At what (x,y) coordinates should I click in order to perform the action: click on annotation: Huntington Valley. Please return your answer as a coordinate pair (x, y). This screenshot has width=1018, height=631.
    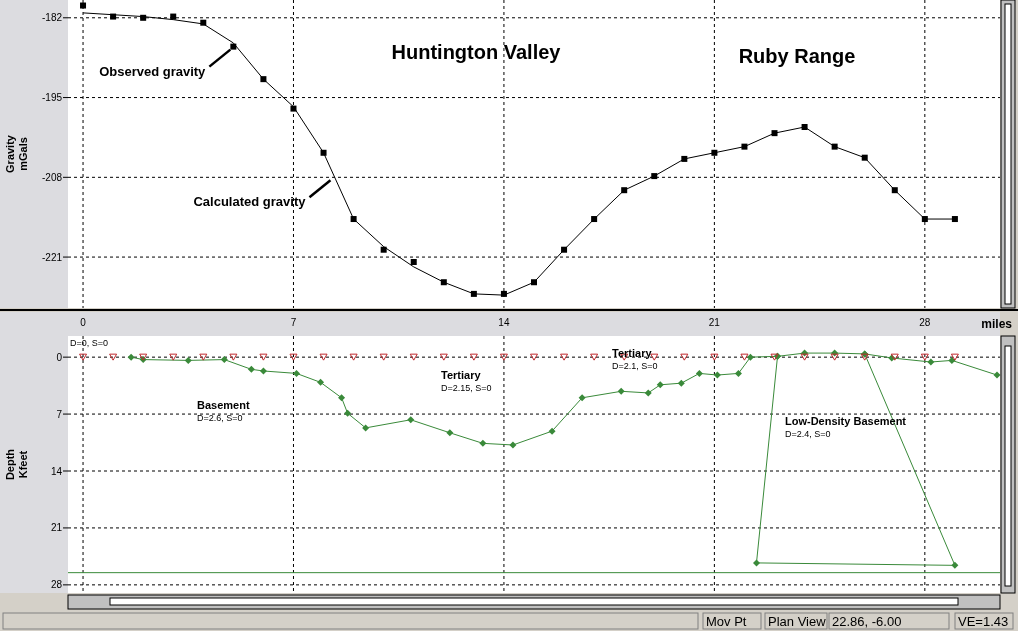
    Looking at the image, I should click on (476, 52).